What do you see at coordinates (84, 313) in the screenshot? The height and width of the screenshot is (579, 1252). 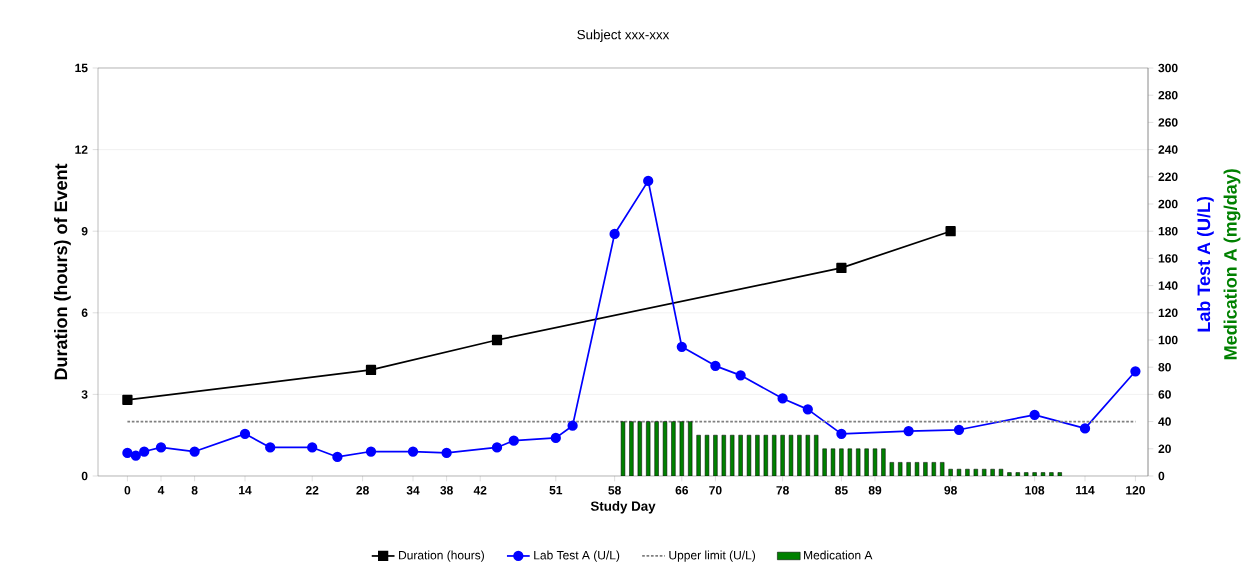 I see `y-tick-label: 6` at bounding box center [84, 313].